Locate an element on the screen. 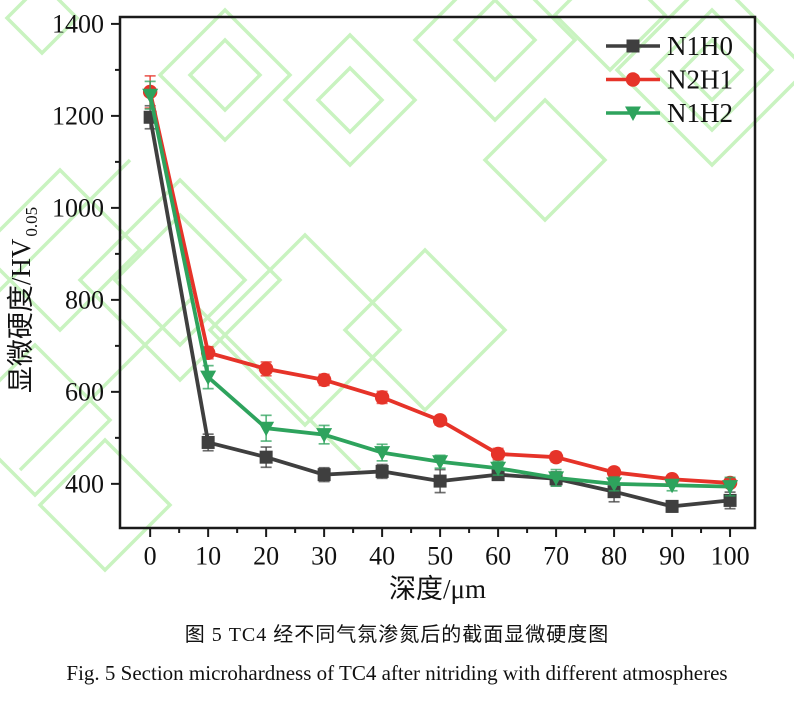 The width and height of the screenshot is (794, 705). y-axis-title: 显微硬度/HV0.05 is located at coordinates (23, 300).